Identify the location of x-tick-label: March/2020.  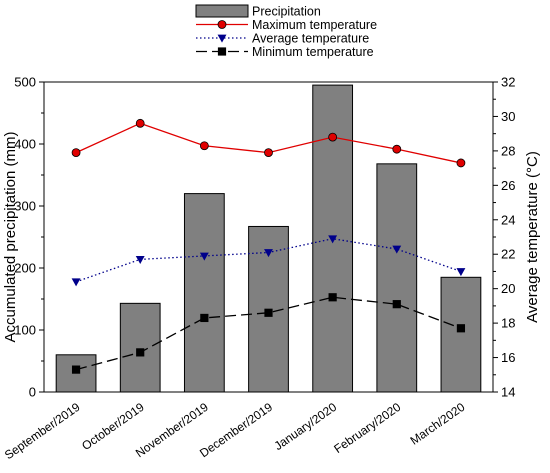
(438, 424).